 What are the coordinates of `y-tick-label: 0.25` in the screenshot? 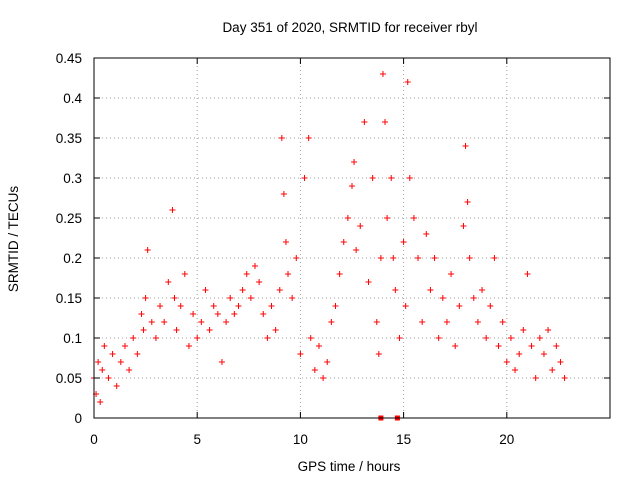 It's located at (69, 218).